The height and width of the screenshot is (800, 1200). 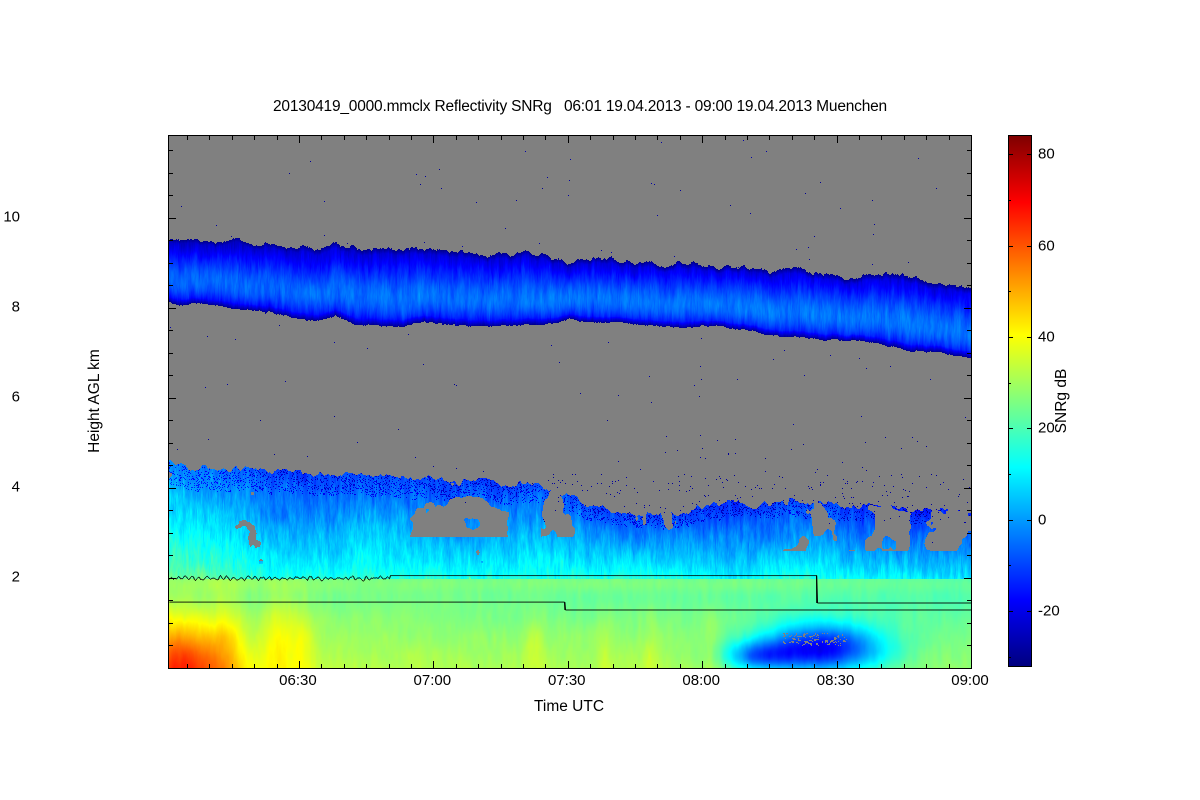 What do you see at coordinates (1046, 154) in the screenshot?
I see `colorbar-tick-label: 80` at bounding box center [1046, 154].